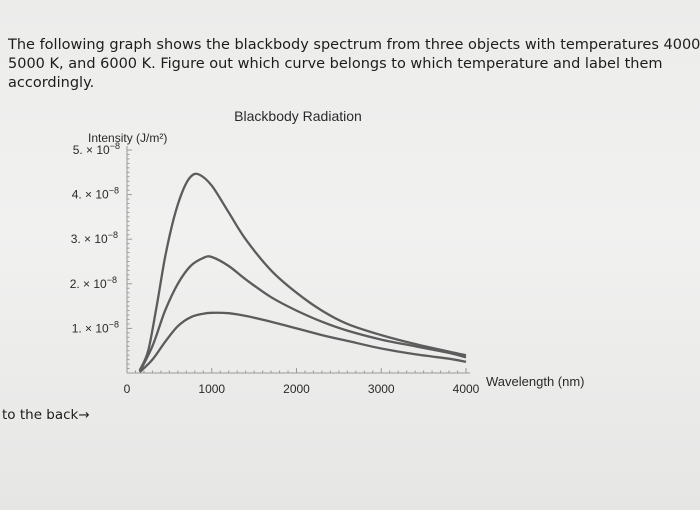 This screenshot has width=700, height=510. What do you see at coordinates (93, 283) in the screenshot?
I see `y-tick-label: 2. × 10−8` at bounding box center [93, 283].